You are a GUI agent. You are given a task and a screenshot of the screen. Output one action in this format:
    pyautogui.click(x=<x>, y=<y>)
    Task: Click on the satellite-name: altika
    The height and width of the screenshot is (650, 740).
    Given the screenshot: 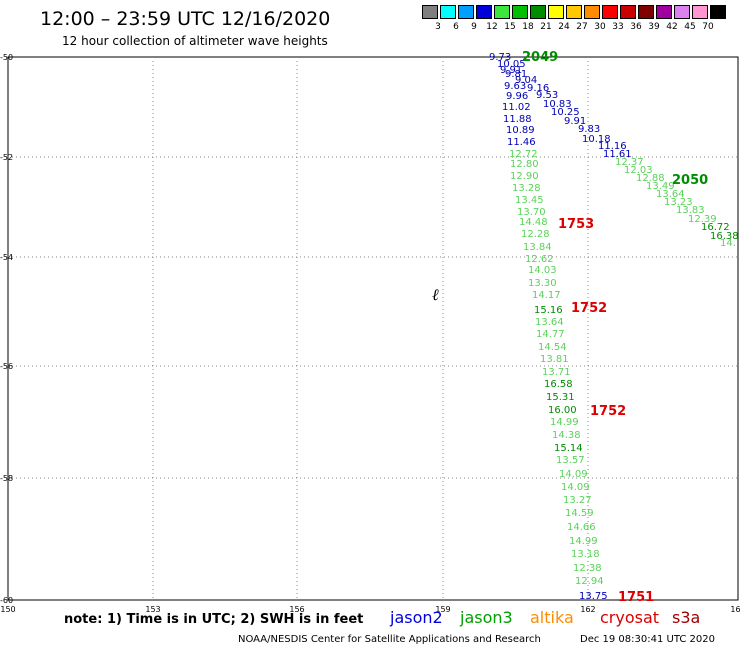 What is the action you would take?
    pyautogui.click(x=552, y=617)
    